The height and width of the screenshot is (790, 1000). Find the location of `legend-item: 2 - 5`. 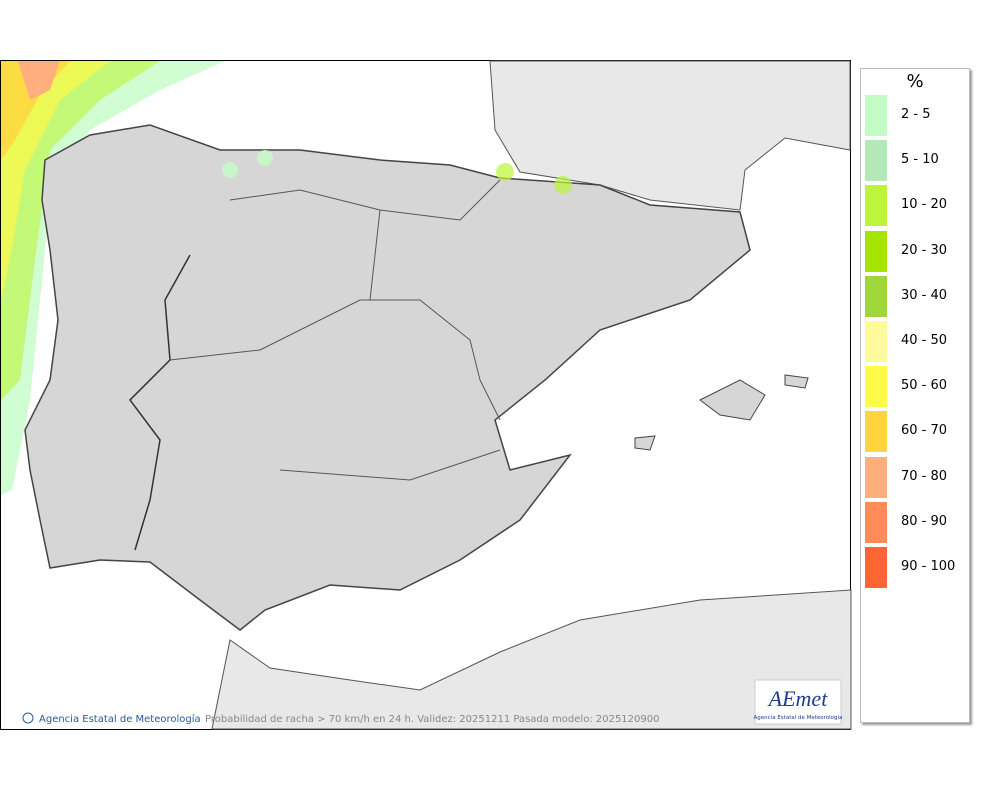

legend-item: 2 - 5 is located at coordinates (915, 115).